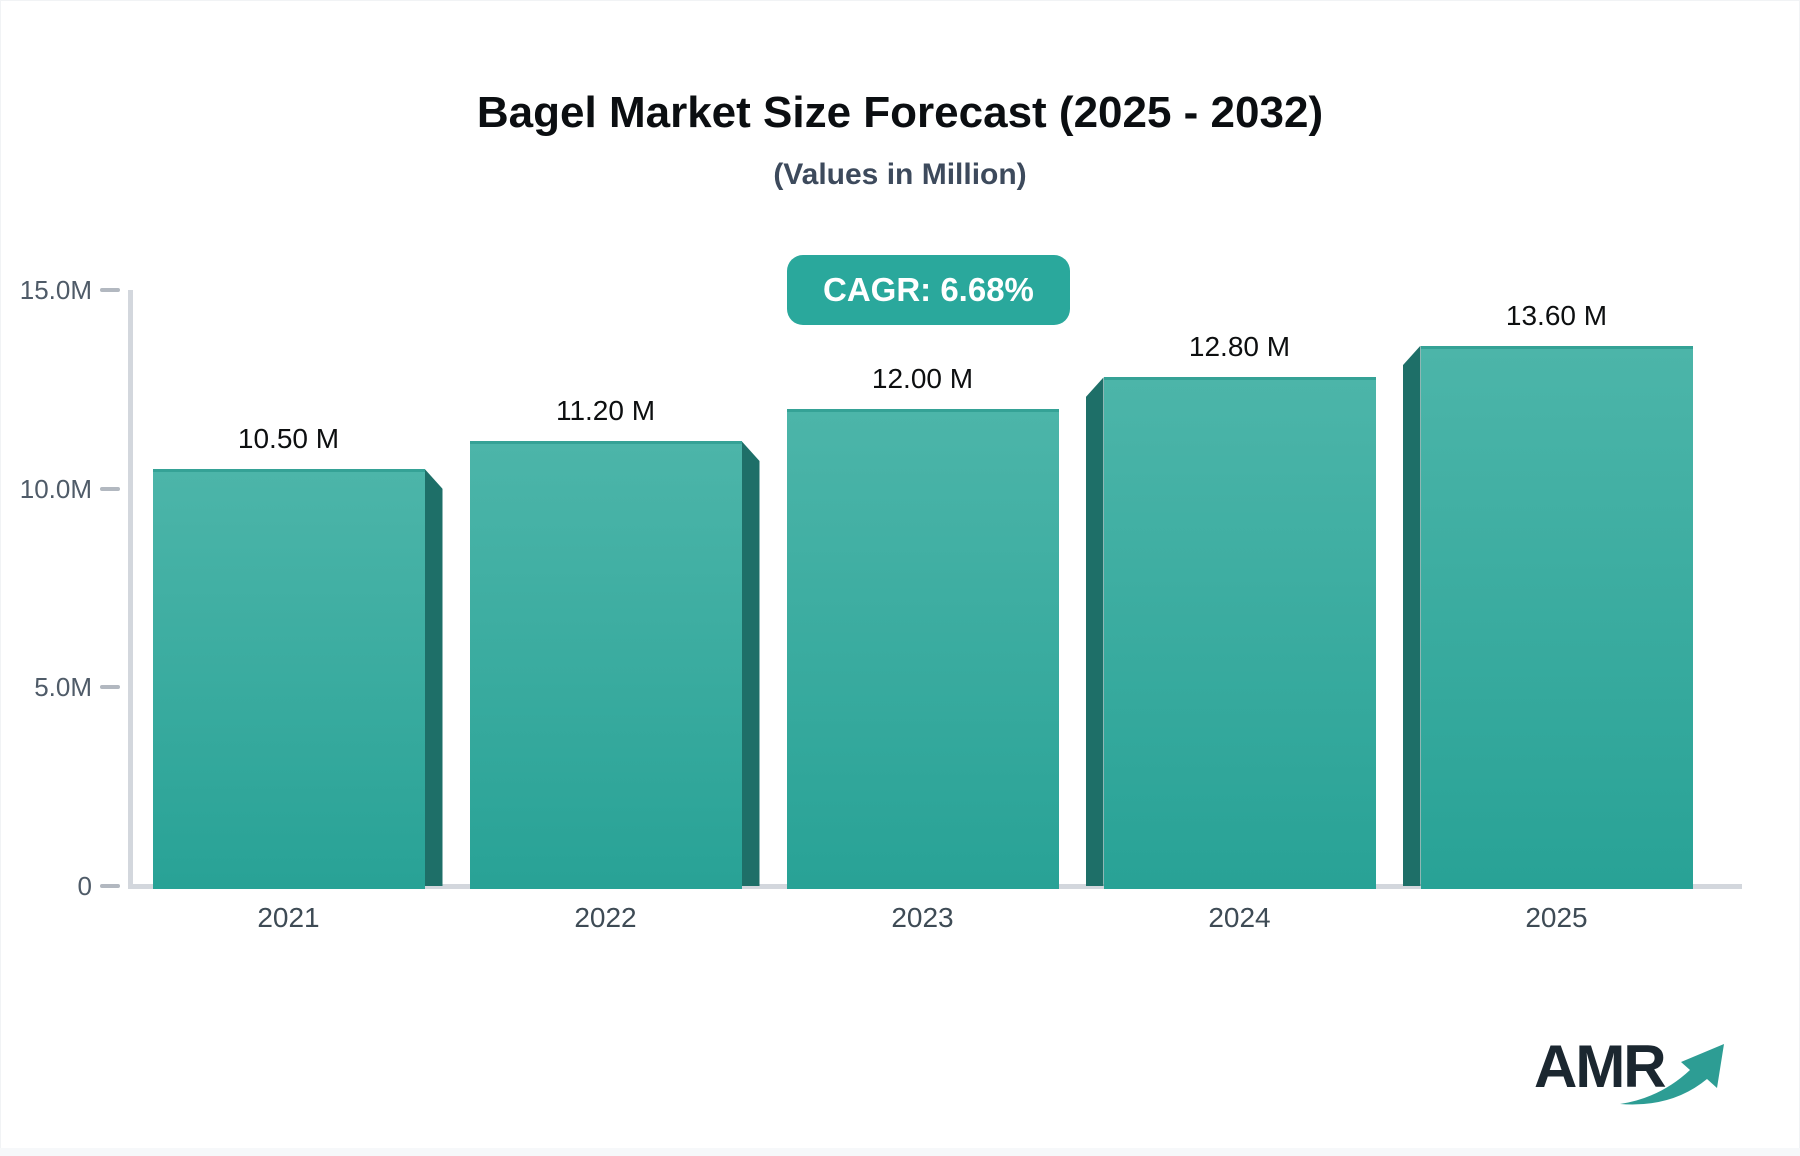  I want to click on y-axis-label: 0, so click(84, 886).